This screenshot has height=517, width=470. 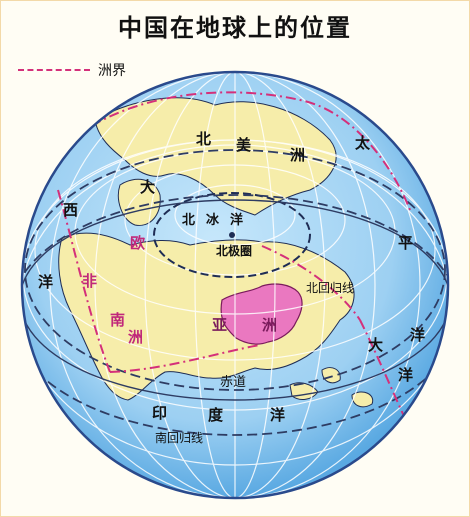 I want to click on label-tropic-cancer: 北回归线, so click(x=330, y=288).